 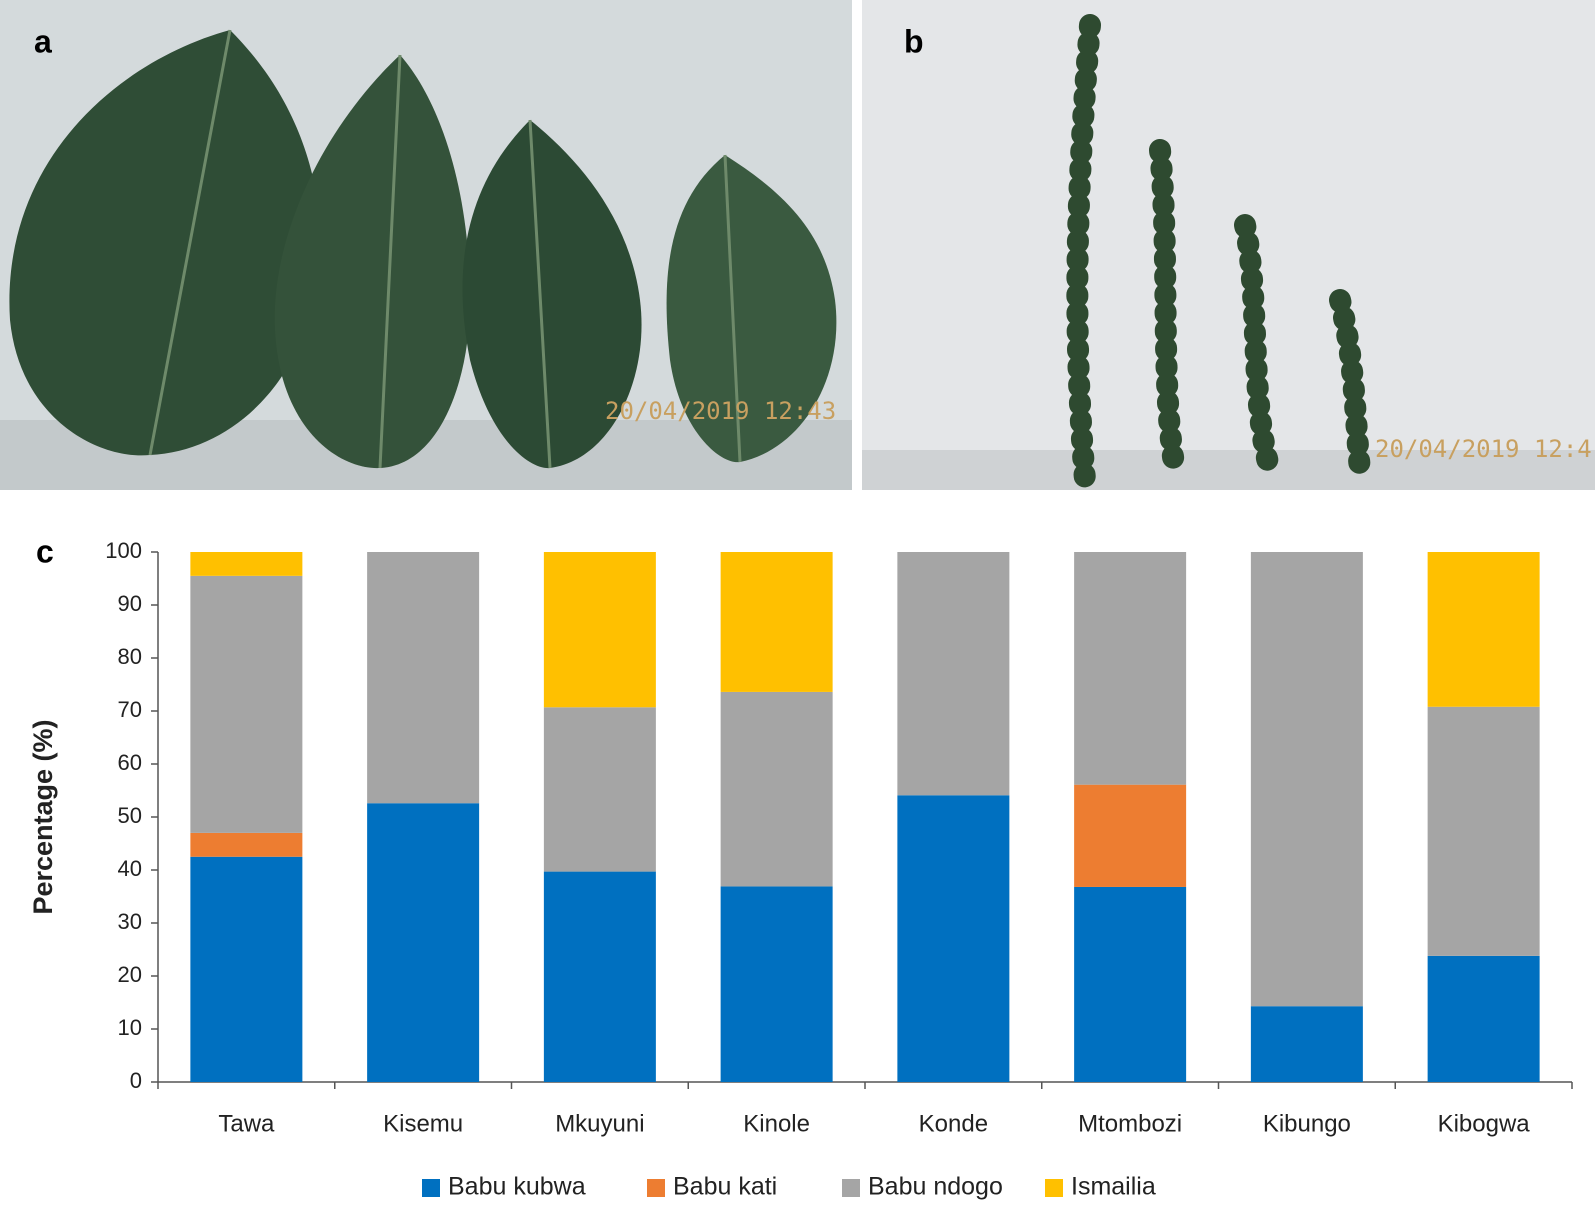 What do you see at coordinates (1484, 1123) in the screenshot?
I see `x-tick-label: Kibogwa` at bounding box center [1484, 1123].